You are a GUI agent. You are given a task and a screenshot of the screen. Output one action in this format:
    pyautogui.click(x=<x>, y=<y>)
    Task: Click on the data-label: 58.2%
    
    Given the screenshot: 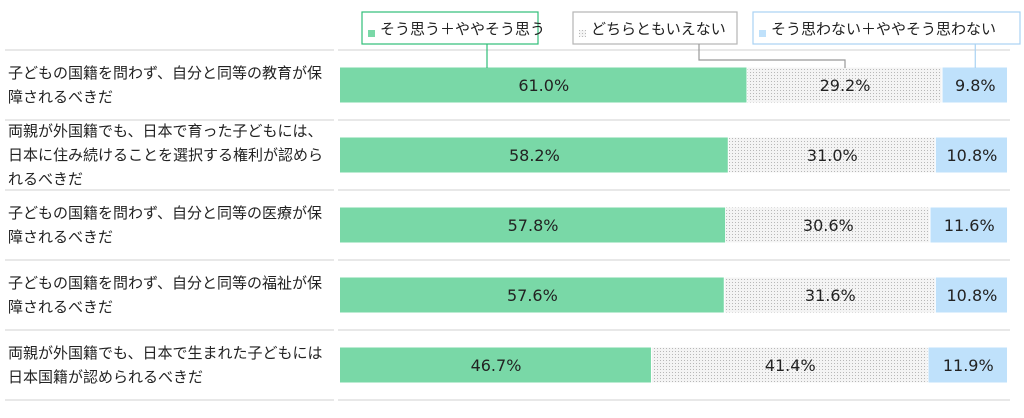 What is the action you would take?
    pyautogui.click(x=534, y=155)
    